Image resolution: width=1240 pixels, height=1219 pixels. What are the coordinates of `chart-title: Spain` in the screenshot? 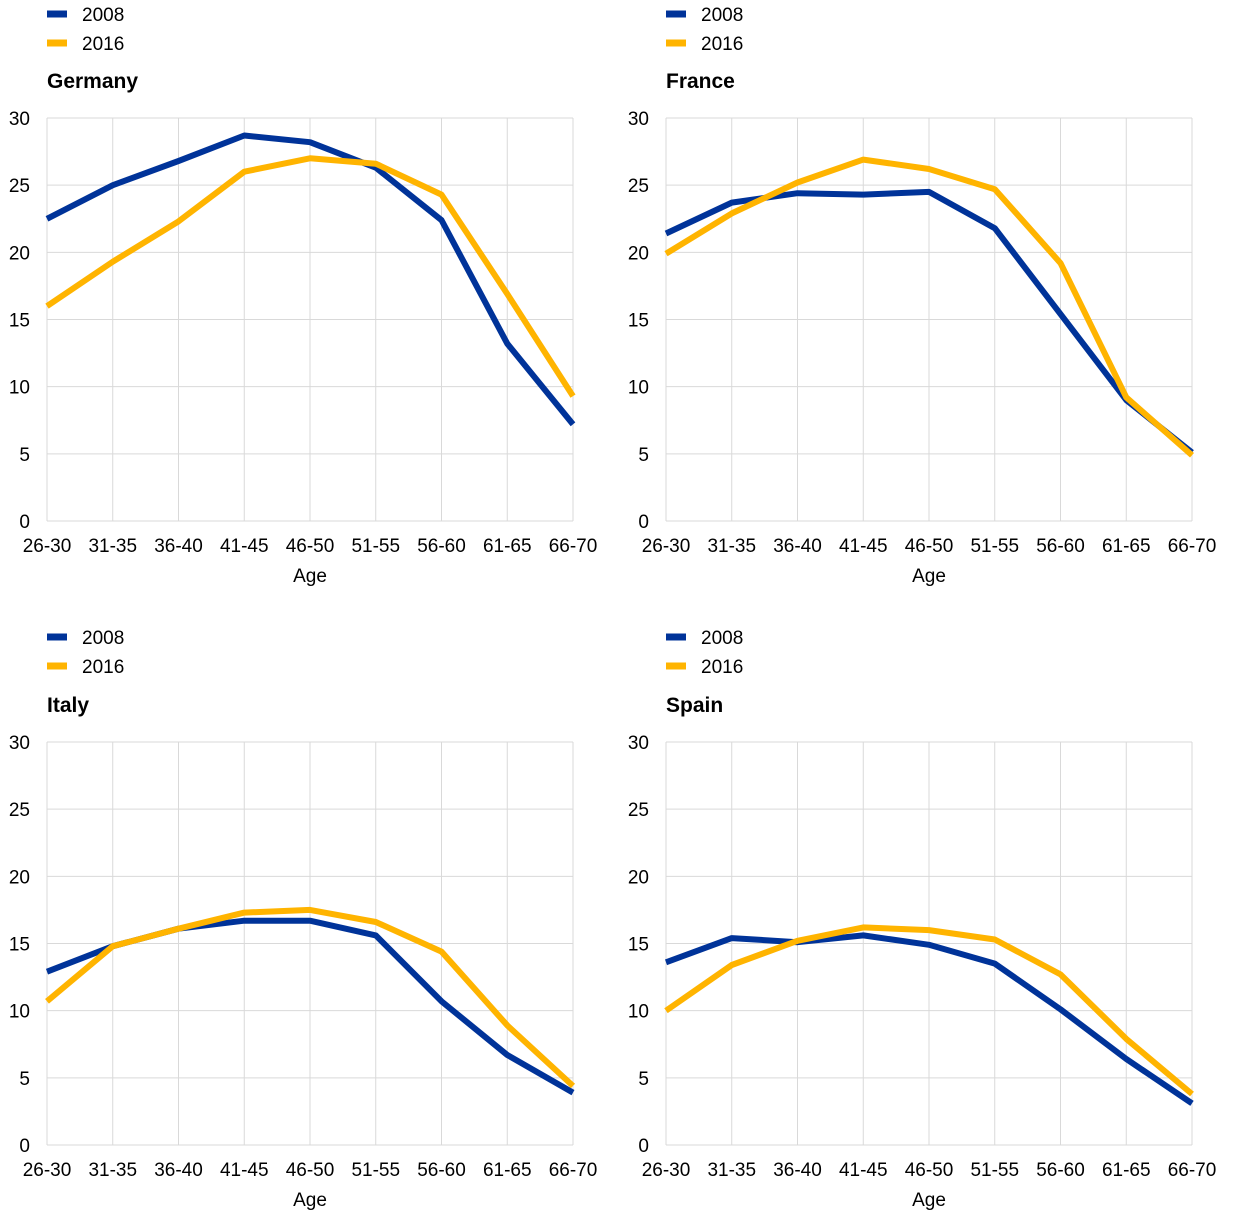 It's located at (694, 705).